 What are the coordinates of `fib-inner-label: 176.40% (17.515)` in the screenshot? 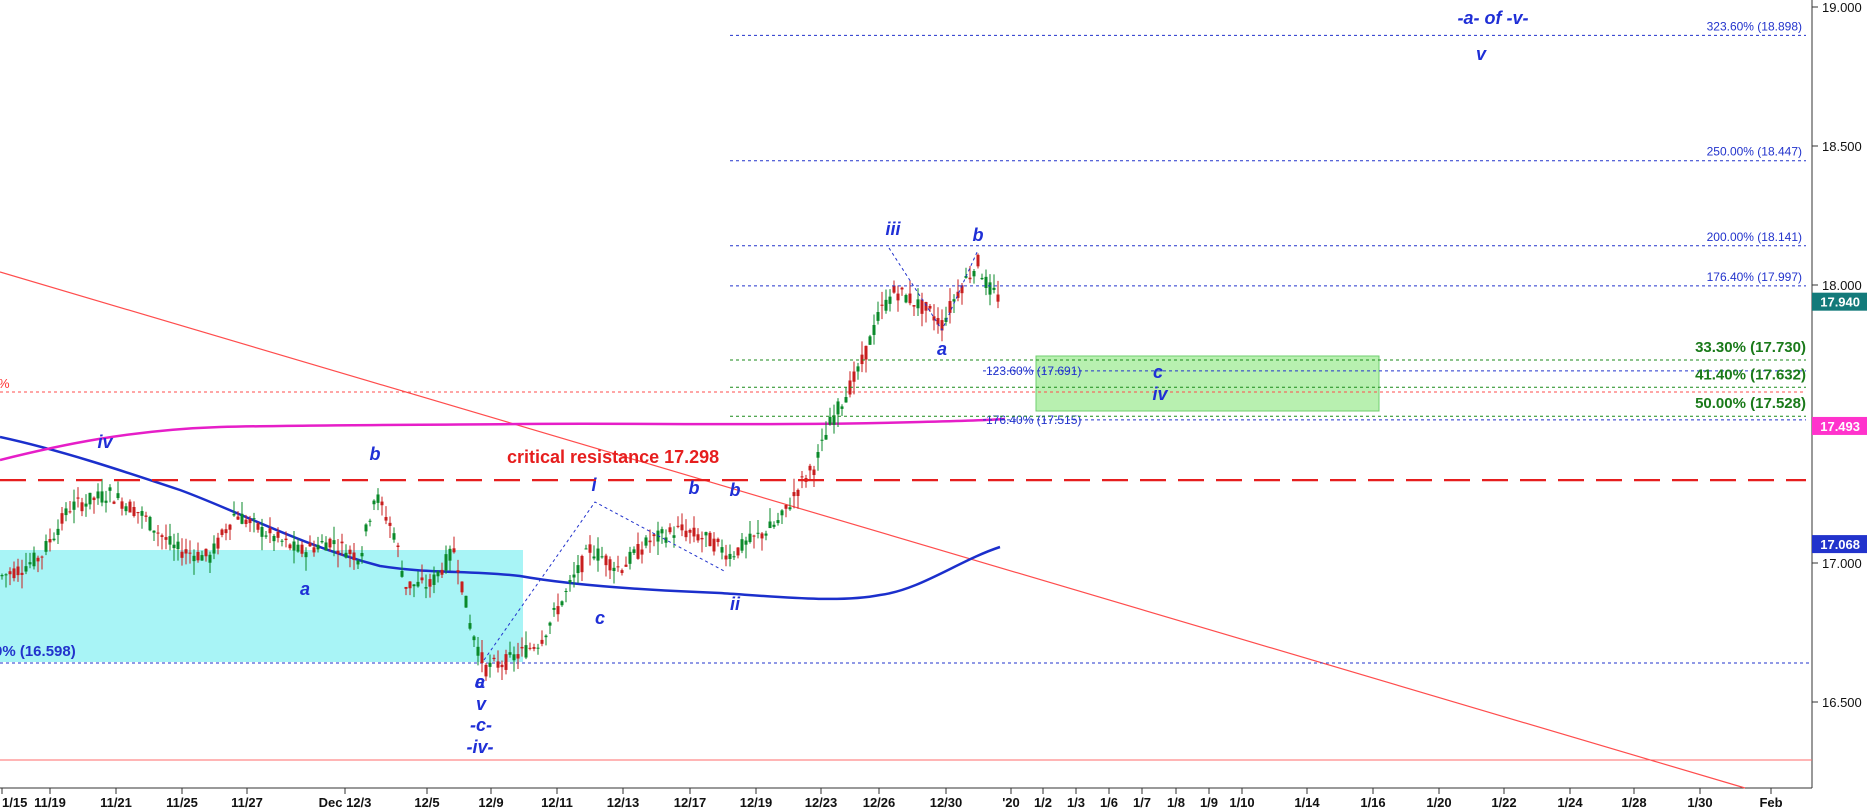 It's located at (1033, 420).